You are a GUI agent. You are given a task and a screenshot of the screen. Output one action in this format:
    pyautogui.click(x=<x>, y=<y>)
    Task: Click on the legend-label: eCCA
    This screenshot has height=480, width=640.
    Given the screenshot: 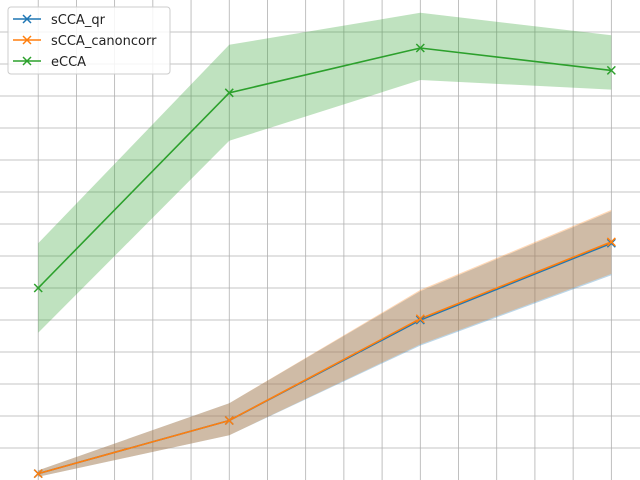 What is the action you would take?
    pyautogui.click(x=68, y=62)
    